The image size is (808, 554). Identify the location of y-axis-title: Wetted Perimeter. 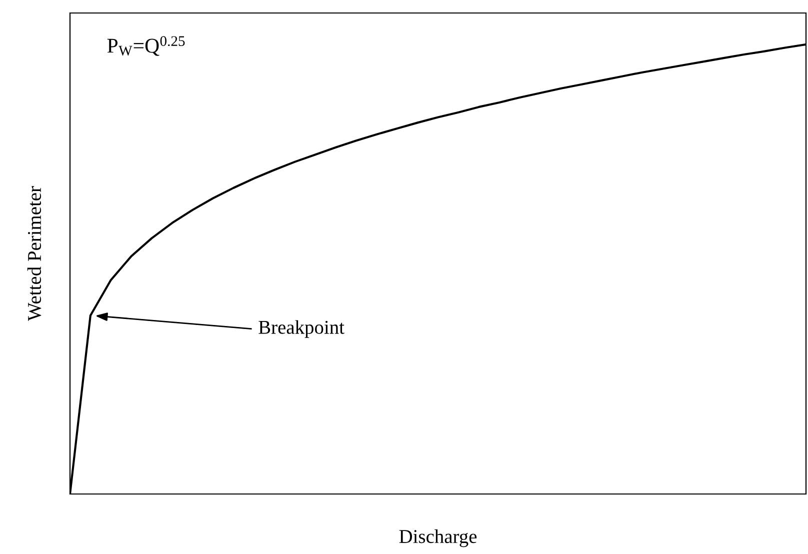
(34, 253).